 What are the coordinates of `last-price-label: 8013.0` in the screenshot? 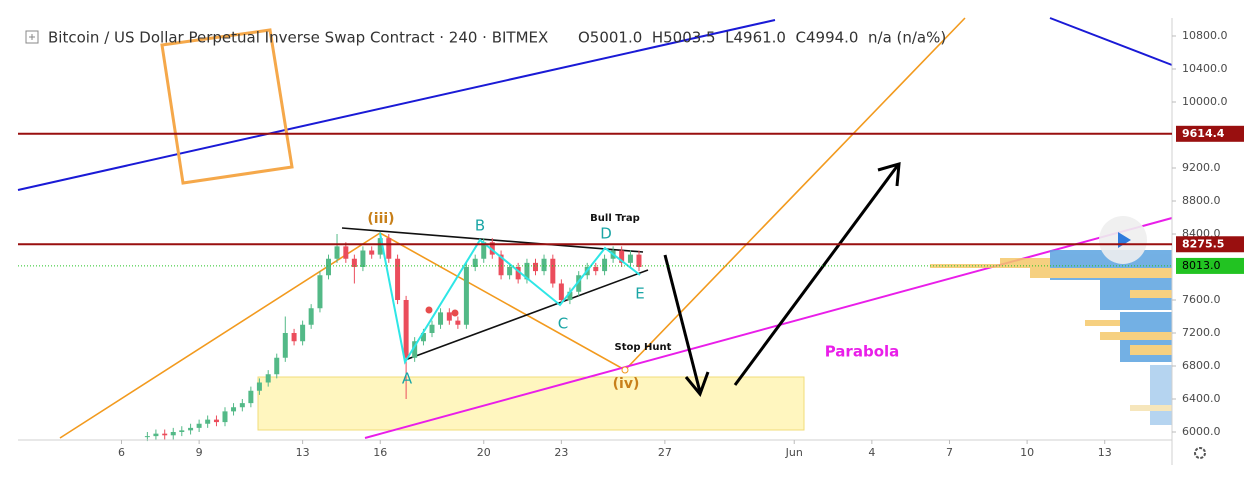 It's located at (1201, 265).